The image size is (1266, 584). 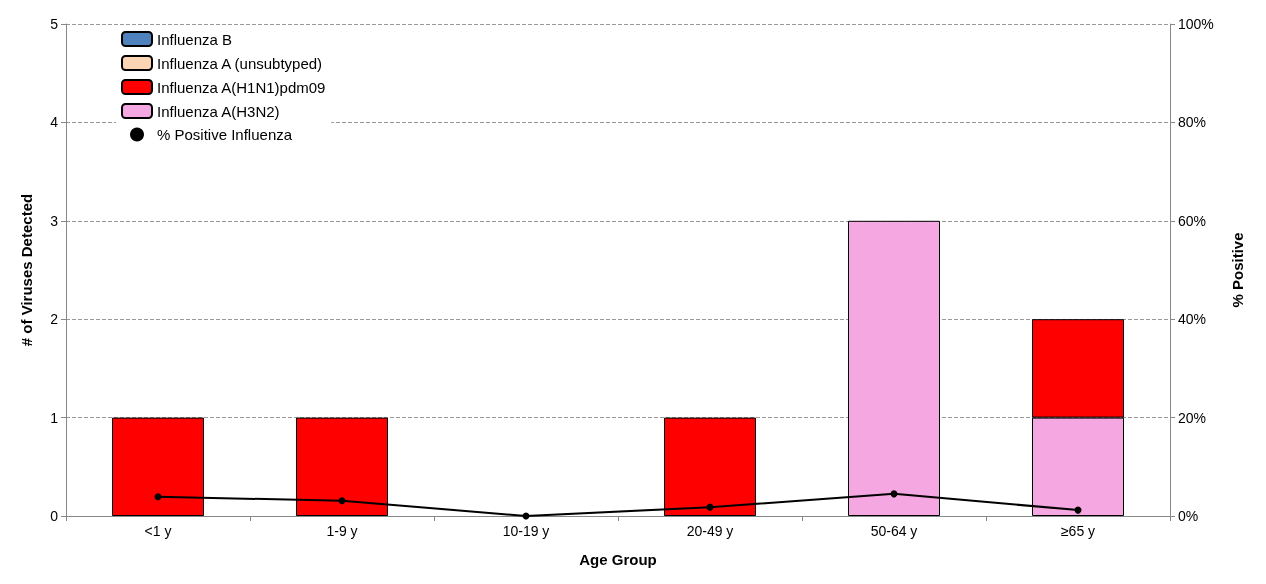 What do you see at coordinates (158, 531) in the screenshot?
I see `x-tick-label: <1 y` at bounding box center [158, 531].